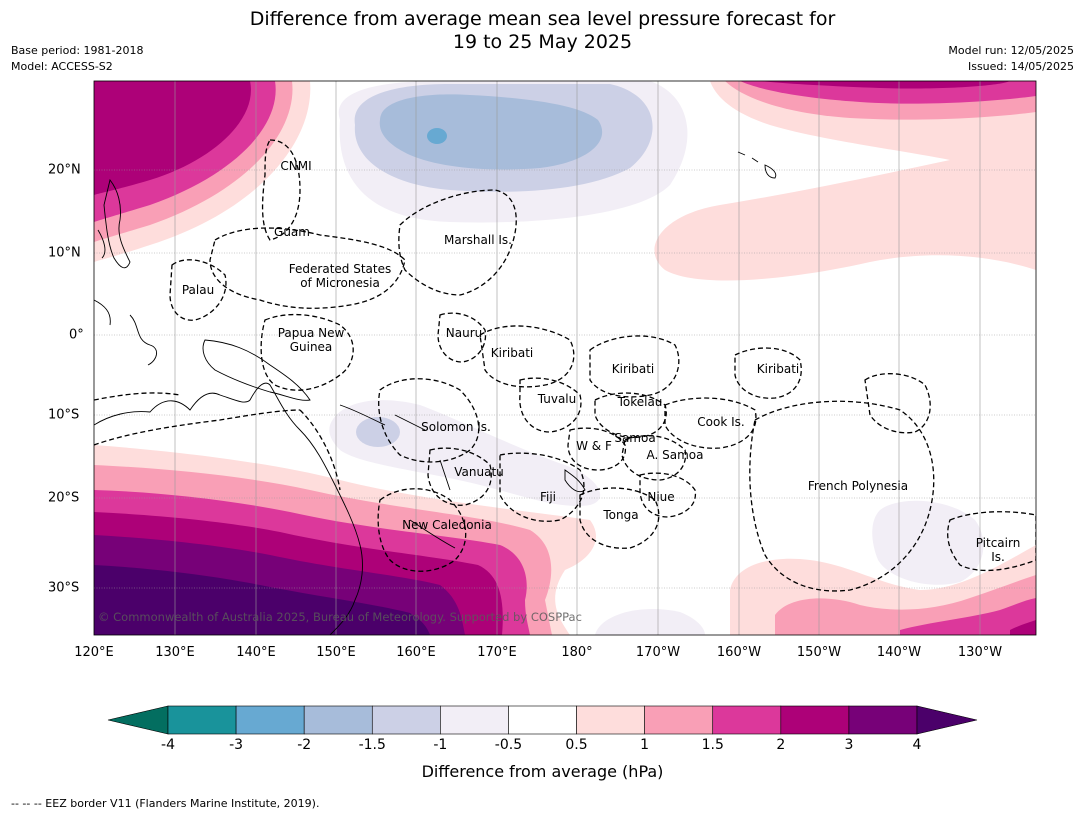 This screenshot has height=816, width=1085. What do you see at coordinates (658, 652) in the screenshot?
I see `longitude-label: 170°W` at bounding box center [658, 652].